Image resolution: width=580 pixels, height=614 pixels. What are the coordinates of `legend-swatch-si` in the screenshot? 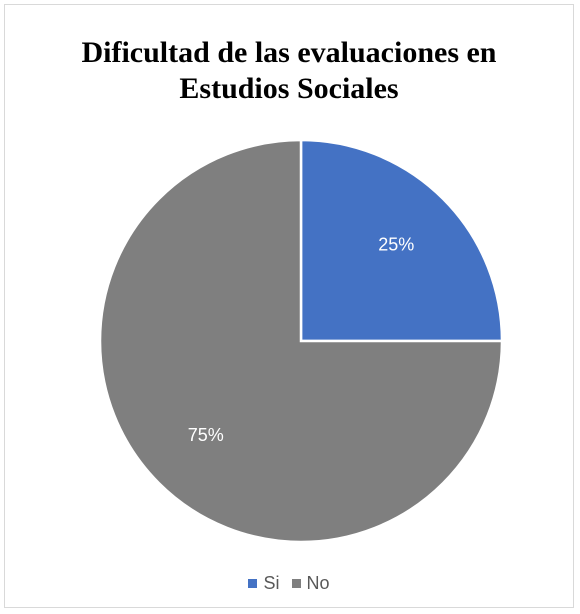 It's located at (253, 583).